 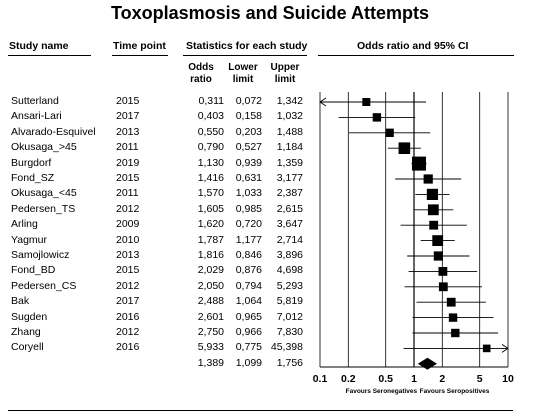 I want to click on header-underline-stats, so click(x=245, y=55).